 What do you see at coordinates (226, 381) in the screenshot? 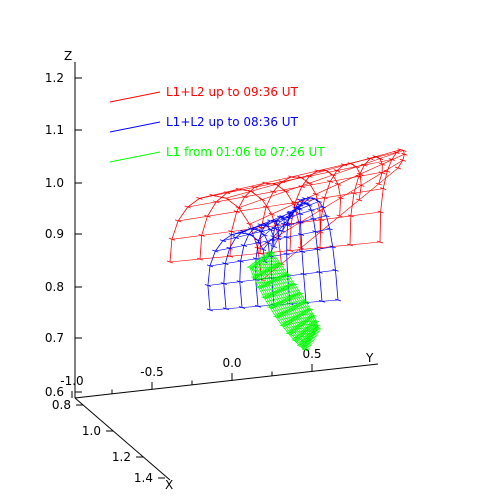
I see `y-axis-line` at bounding box center [226, 381].